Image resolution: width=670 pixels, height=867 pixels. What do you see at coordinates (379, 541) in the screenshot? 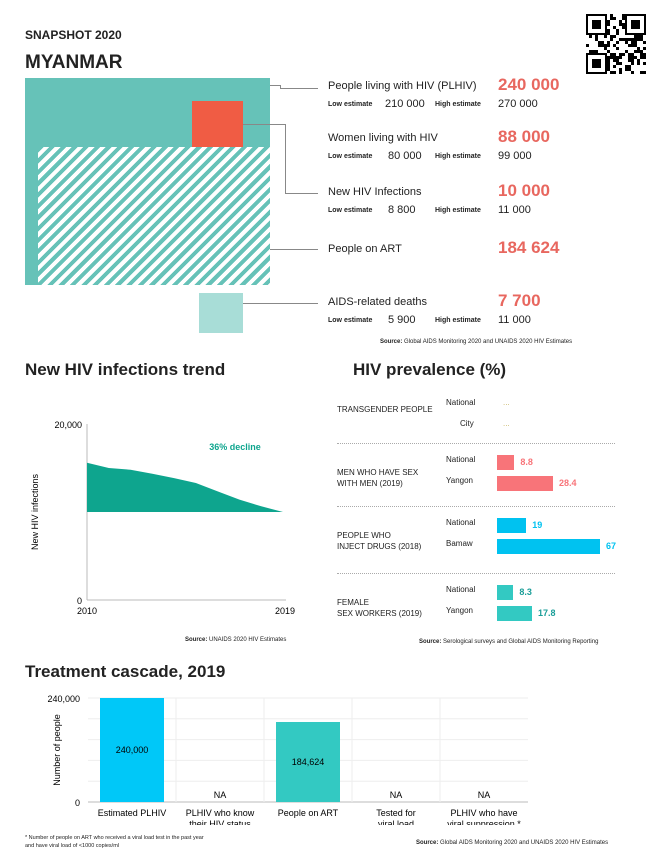
I see `group-label: PEOPLE WHO INJECT DRUGS (2018)` at bounding box center [379, 541].